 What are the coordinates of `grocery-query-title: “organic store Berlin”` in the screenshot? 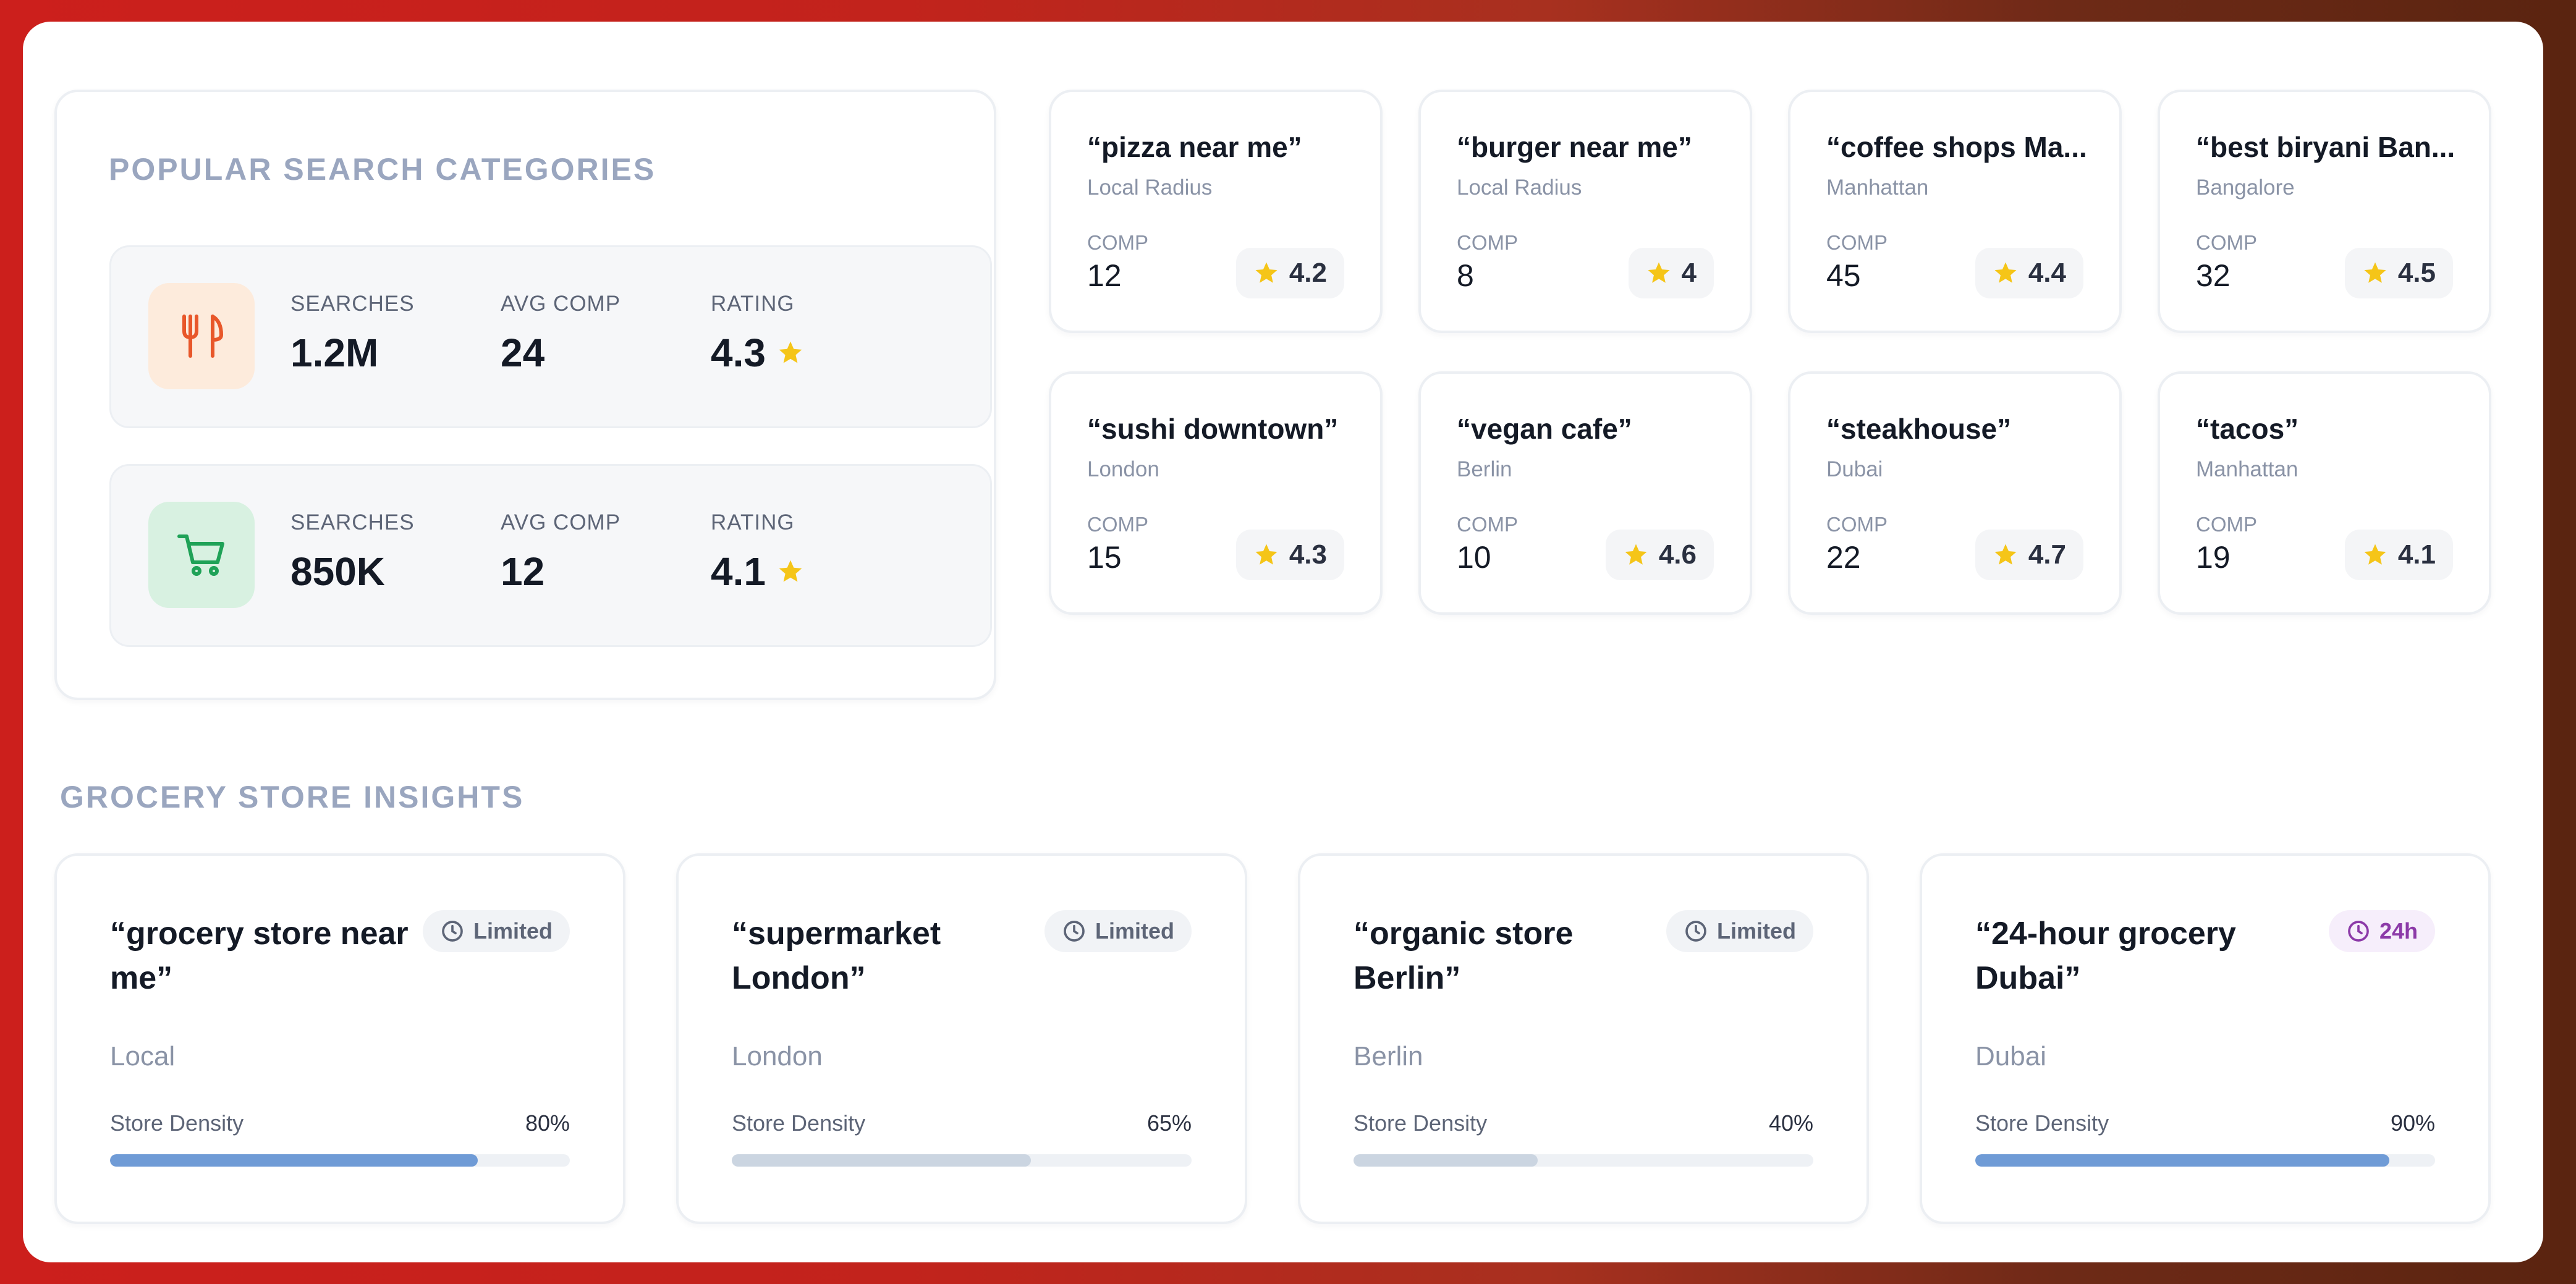 It's located at (1464, 956).